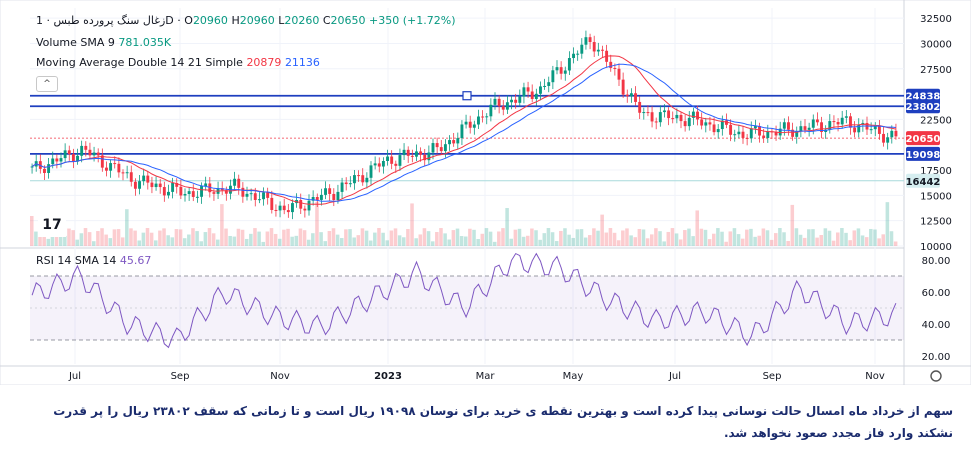 The height and width of the screenshot is (458, 971). Describe the element at coordinates (412, 20) in the screenshot. I see `change-value: +350 (+1.72%)` at that location.